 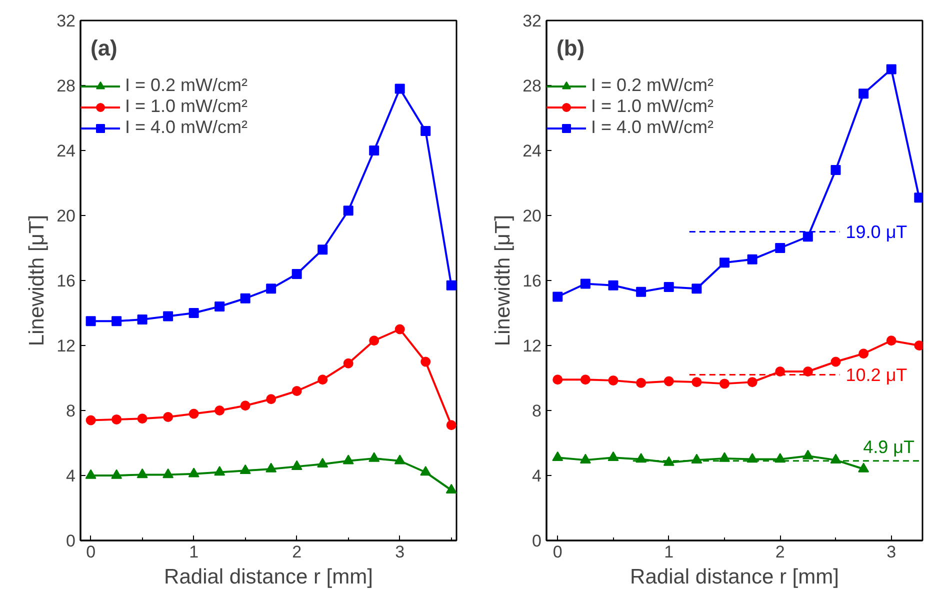 What do you see at coordinates (889, 446) in the screenshot?
I see `ref-line-label: 4.9 μT` at bounding box center [889, 446].